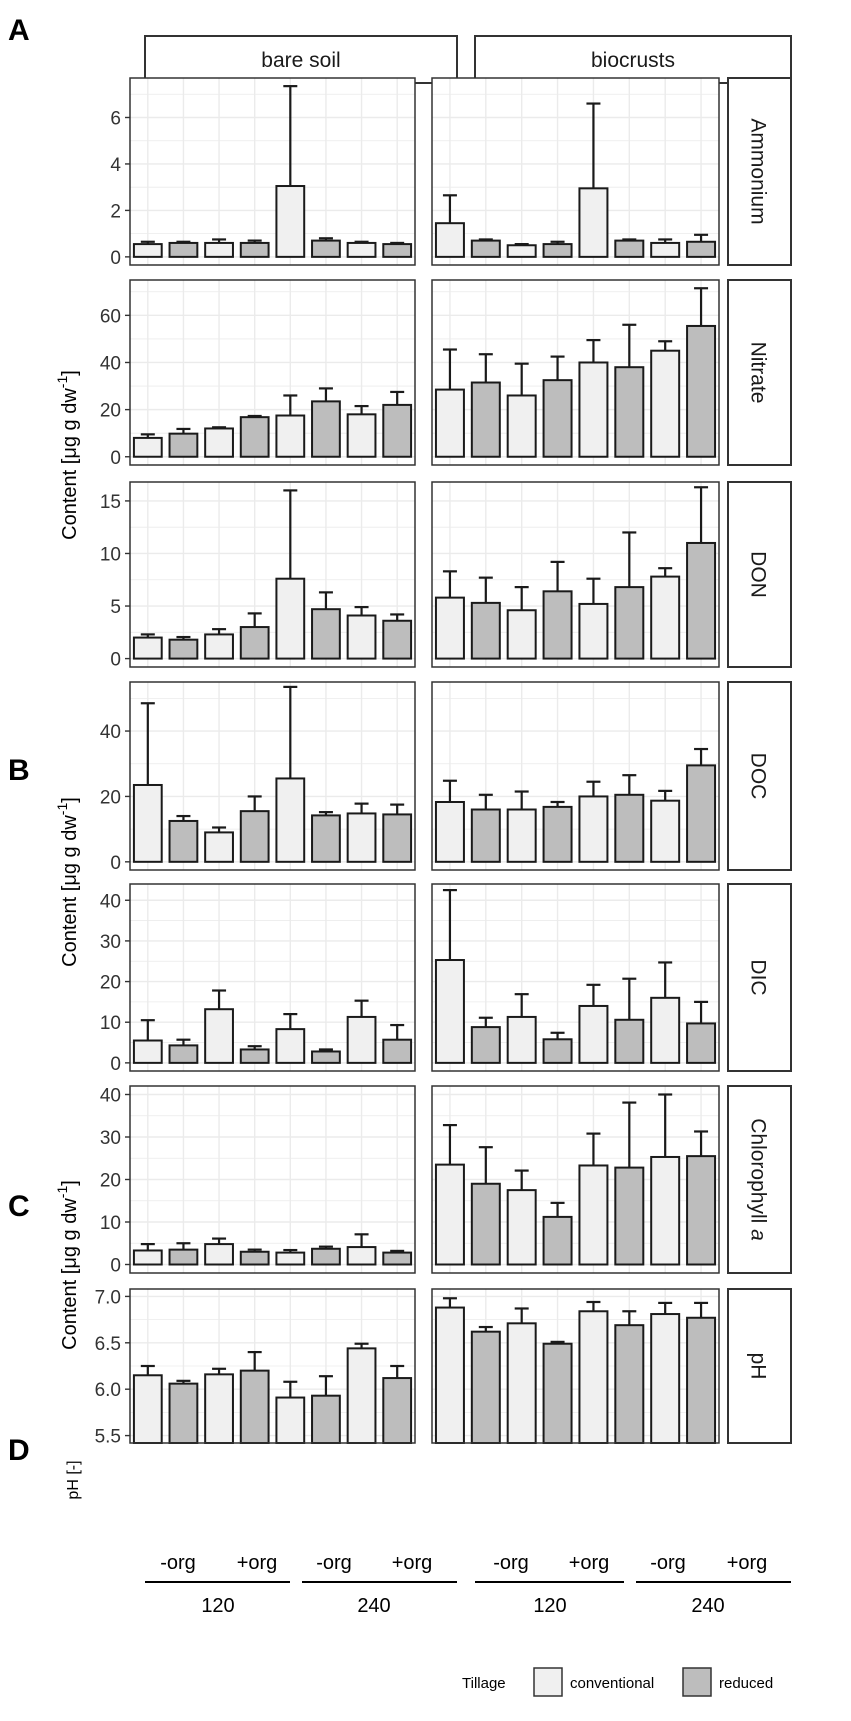 The height and width of the screenshot is (1721, 851). What do you see at coordinates (633, 60) in the screenshot?
I see `facet-label-biocrusts: biocrusts` at bounding box center [633, 60].